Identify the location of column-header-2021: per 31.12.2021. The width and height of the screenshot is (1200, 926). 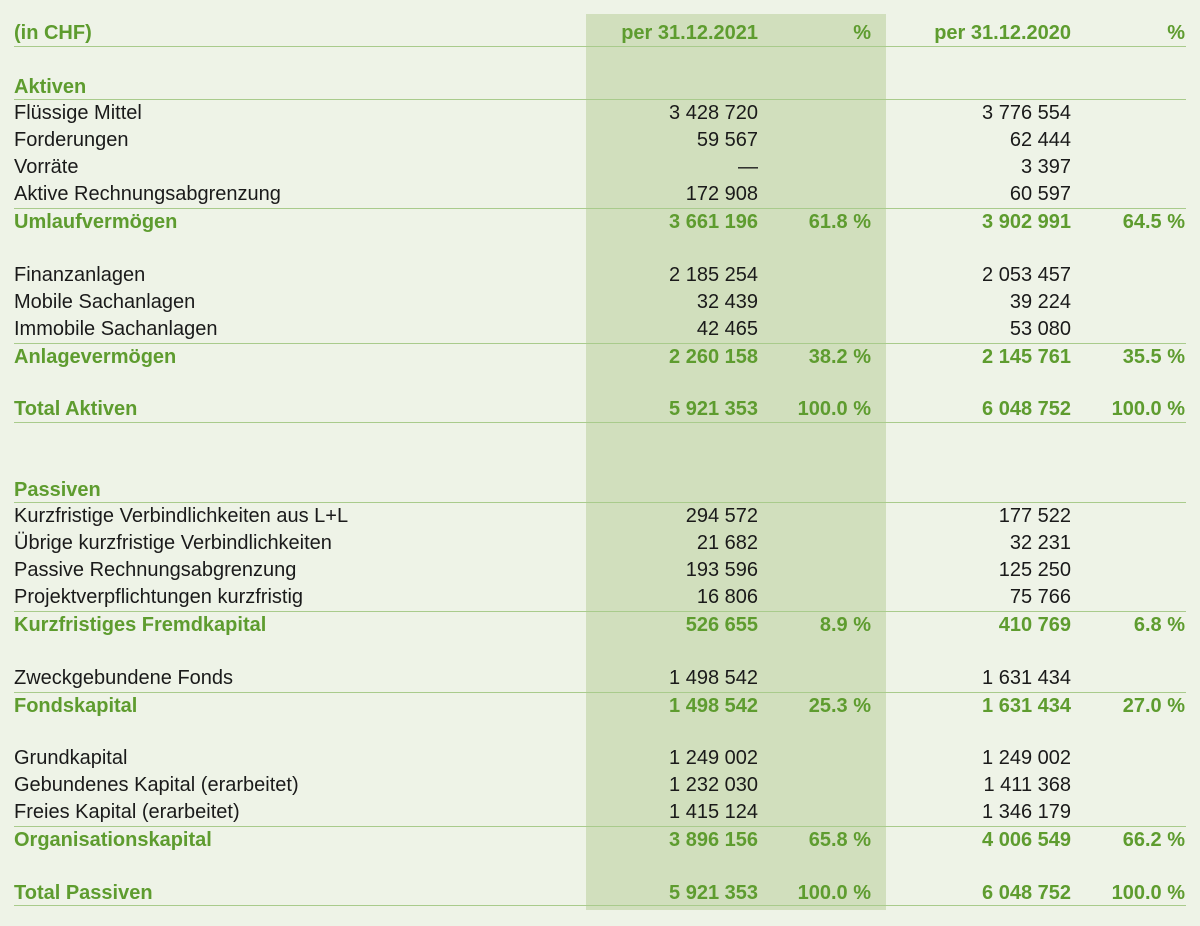
(689, 33).